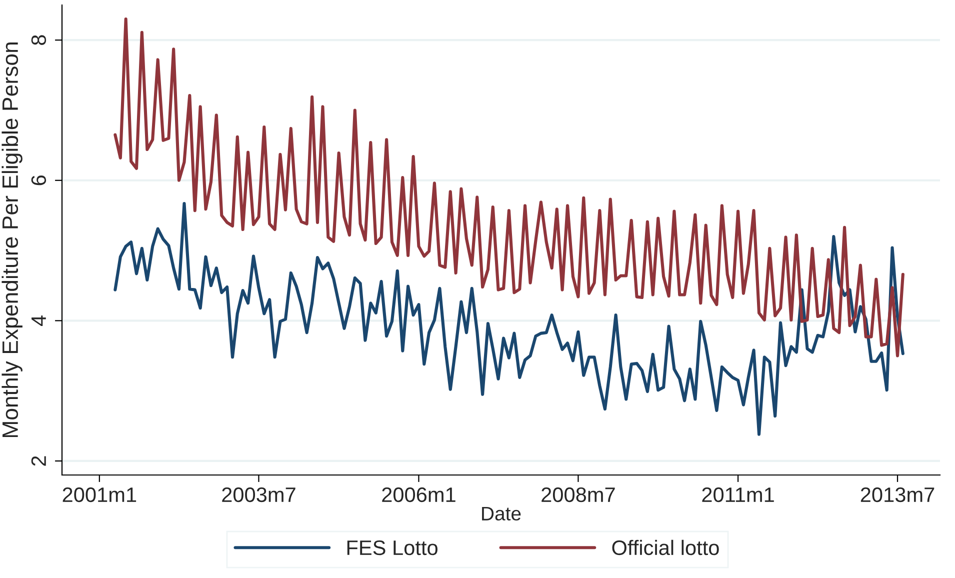 Image resolution: width=955 pixels, height=578 pixels. What do you see at coordinates (259, 494) in the screenshot?
I see `x-tick-label: 2003m7` at bounding box center [259, 494].